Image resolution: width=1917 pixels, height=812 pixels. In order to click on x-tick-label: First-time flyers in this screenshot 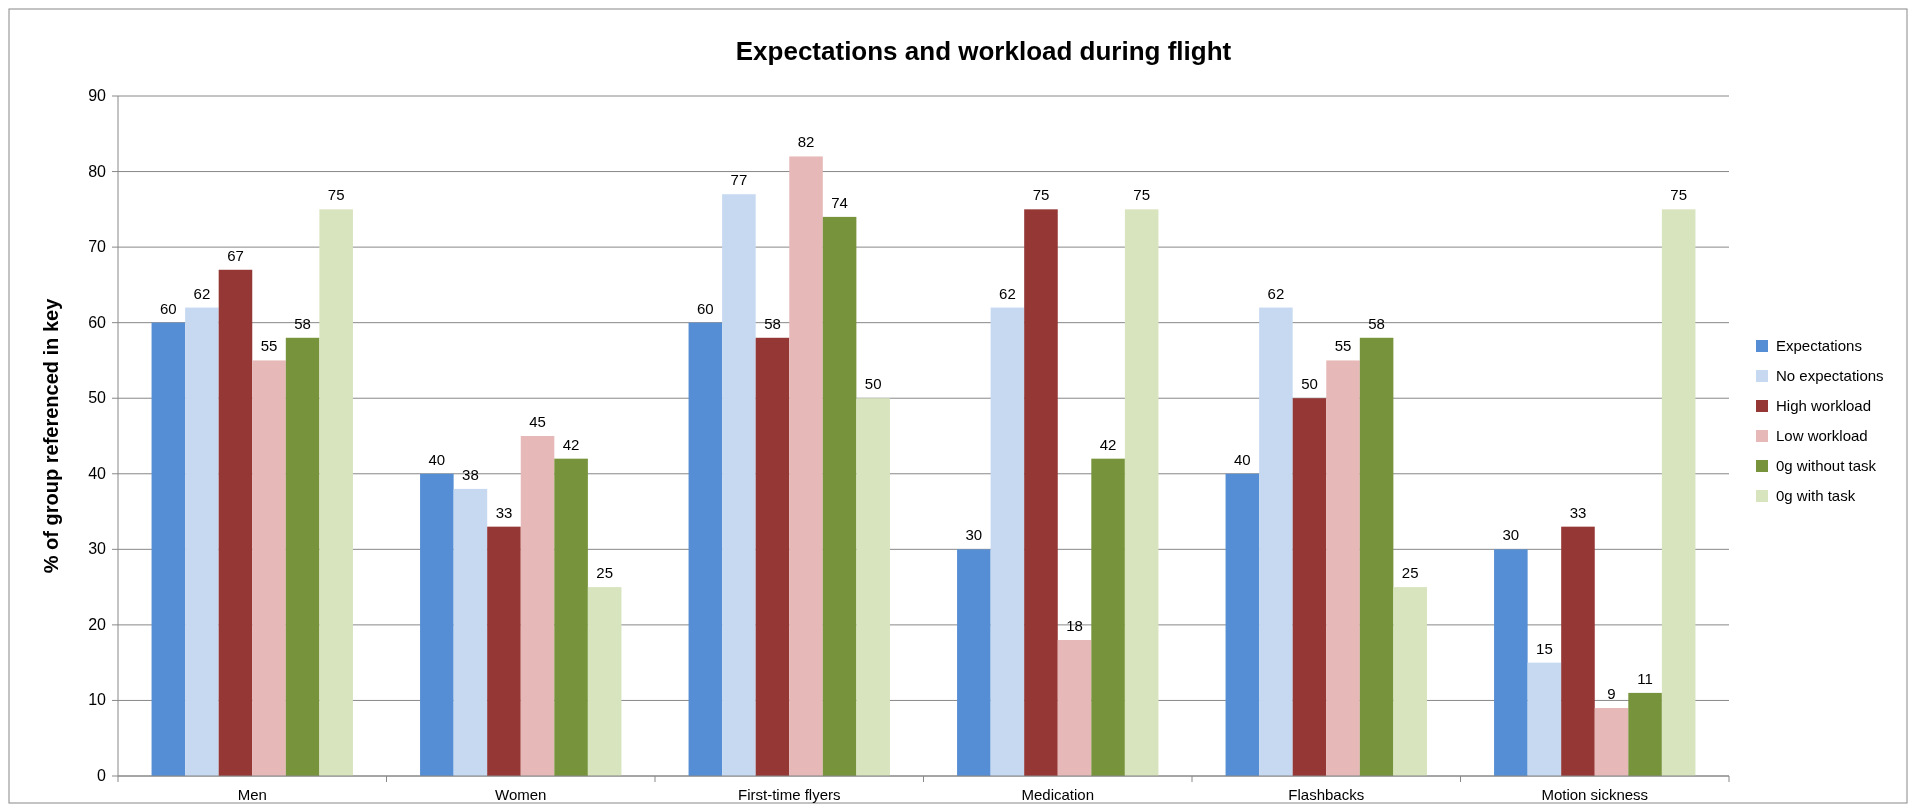, I will do `click(789, 794)`.